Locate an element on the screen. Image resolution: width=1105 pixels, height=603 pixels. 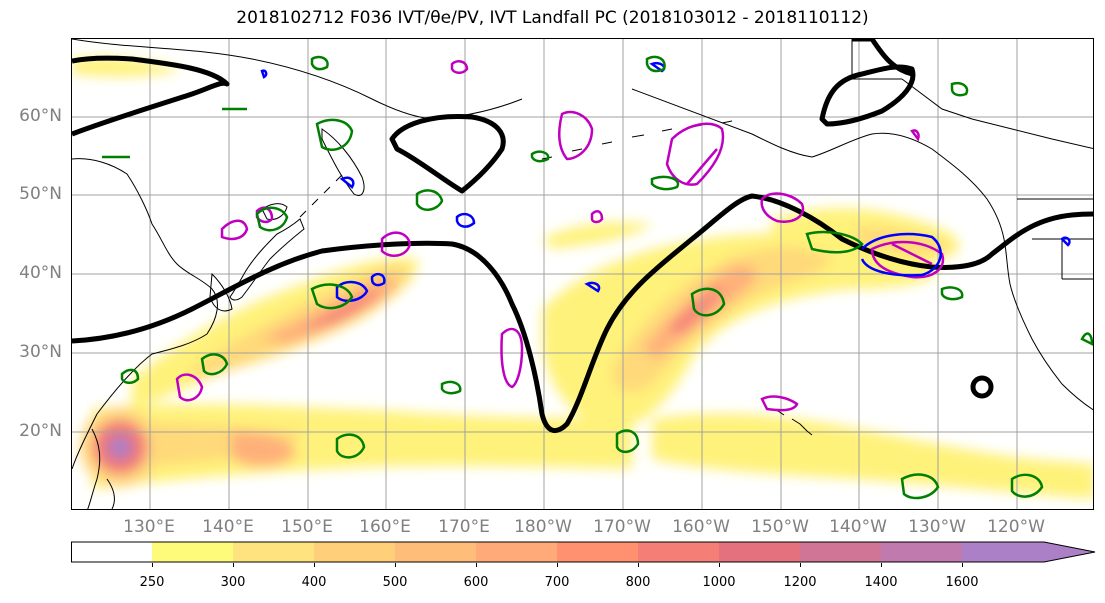
colorbar-tick-250: 250 is located at coordinates (152, 582).